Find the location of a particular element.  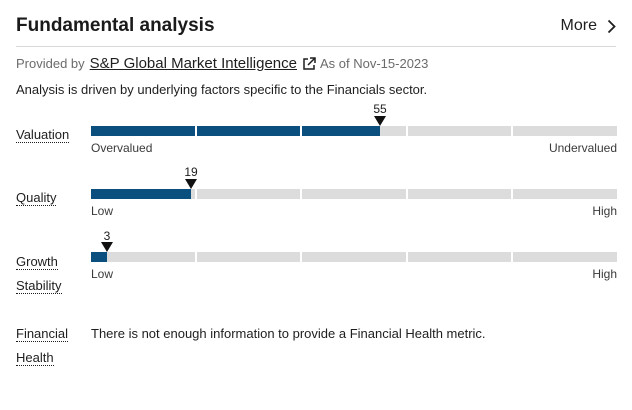

quality-low-label: Low is located at coordinates (102, 211).